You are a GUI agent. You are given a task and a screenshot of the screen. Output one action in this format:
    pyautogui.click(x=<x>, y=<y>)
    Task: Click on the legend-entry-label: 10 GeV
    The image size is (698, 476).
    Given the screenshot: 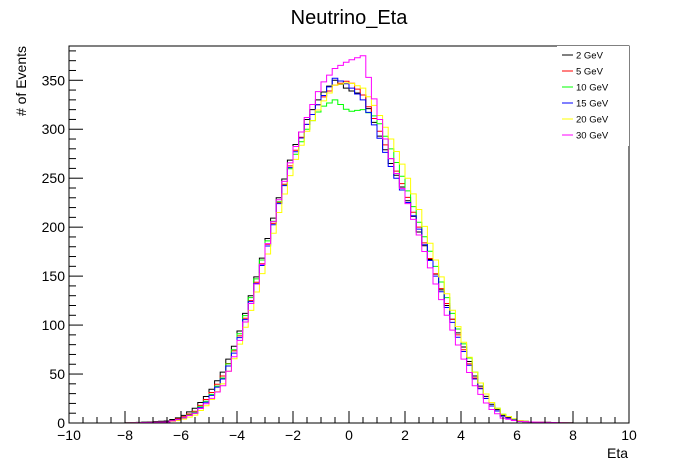 What is the action you would take?
    pyautogui.click(x=592, y=88)
    